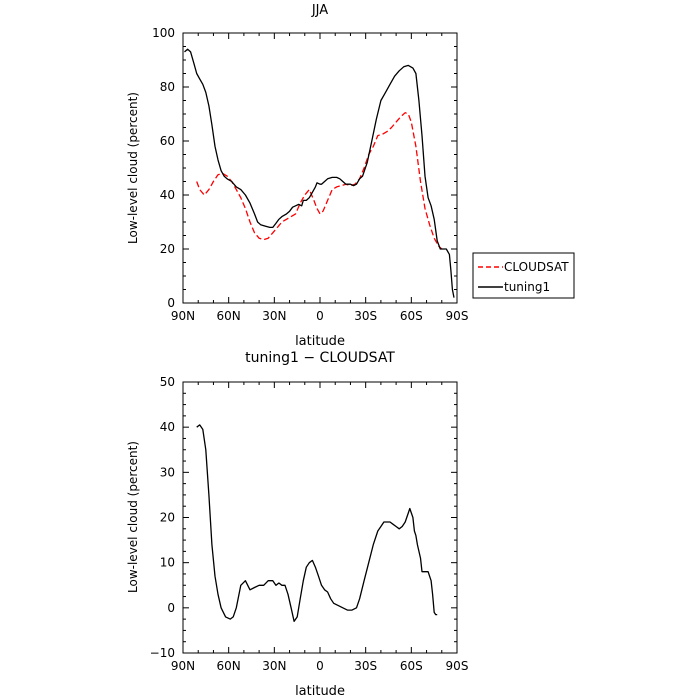  What do you see at coordinates (167, 141) in the screenshot?
I see `y-tick-label: 60` at bounding box center [167, 141].